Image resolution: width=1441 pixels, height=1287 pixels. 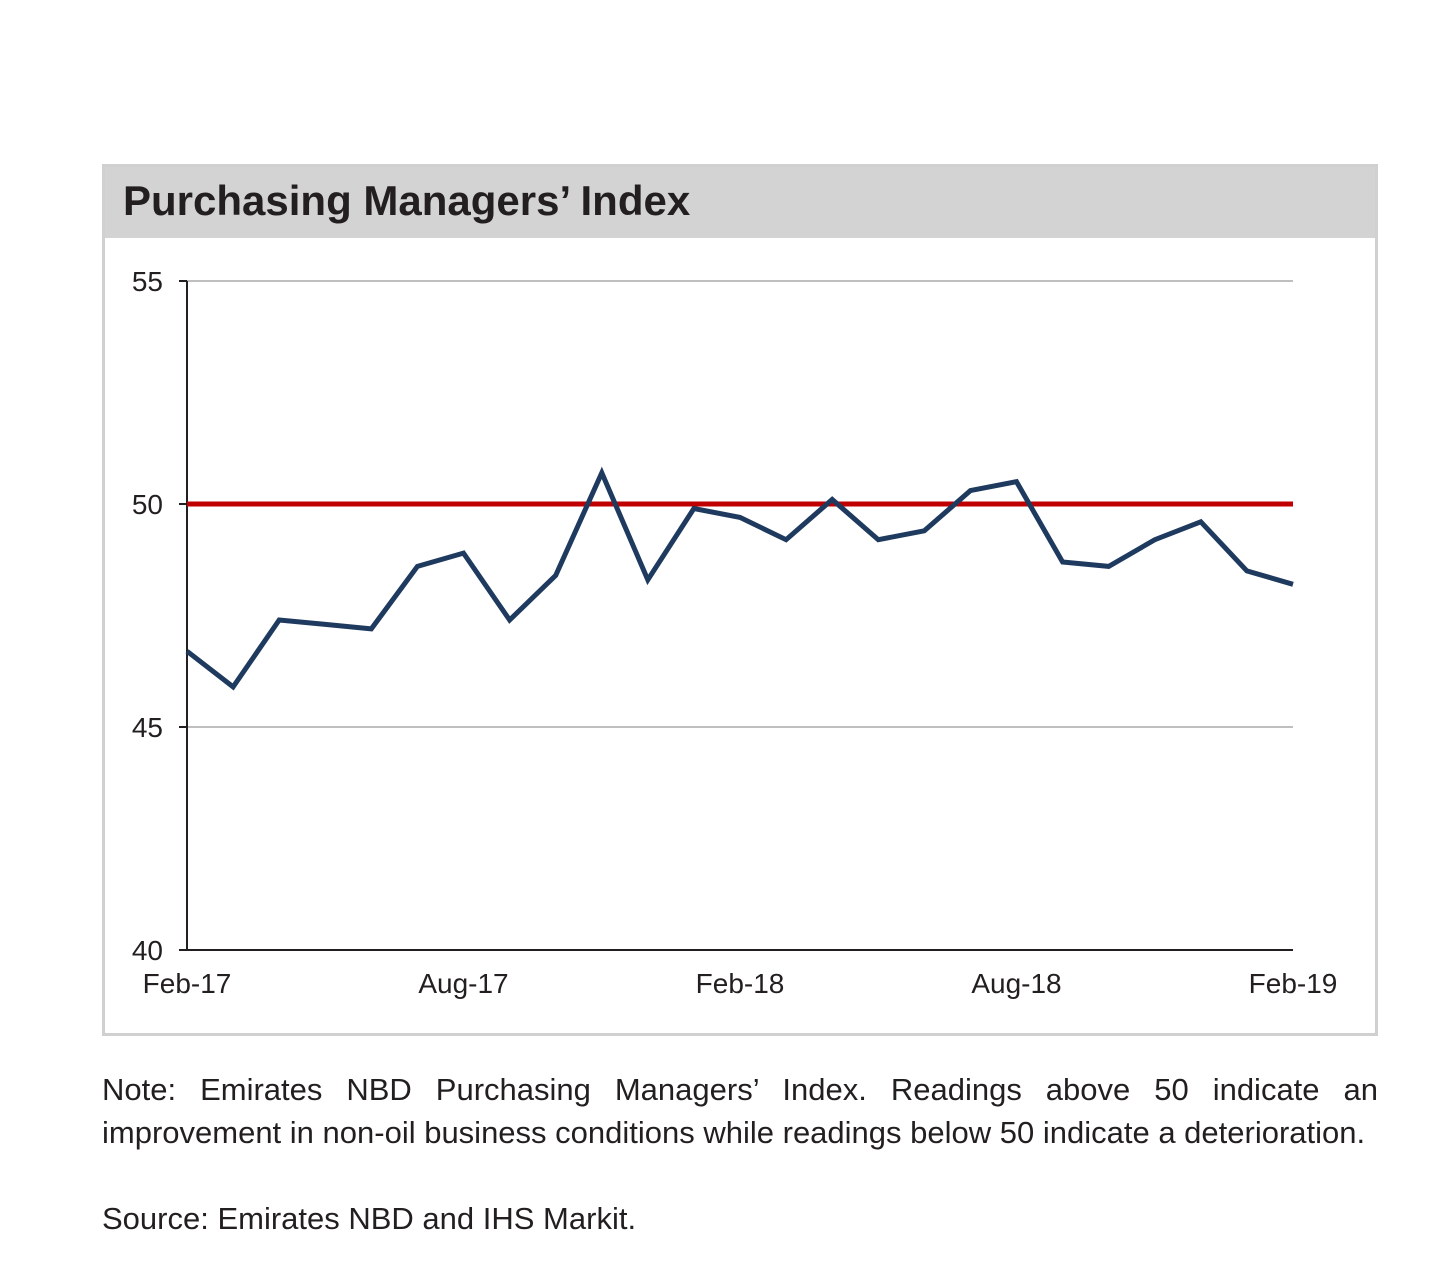 What do you see at coordinates (740, 202) in the screenshot?
I see `chart-header: Purchasing Managers’ Index` at bounding box center [740, 202].